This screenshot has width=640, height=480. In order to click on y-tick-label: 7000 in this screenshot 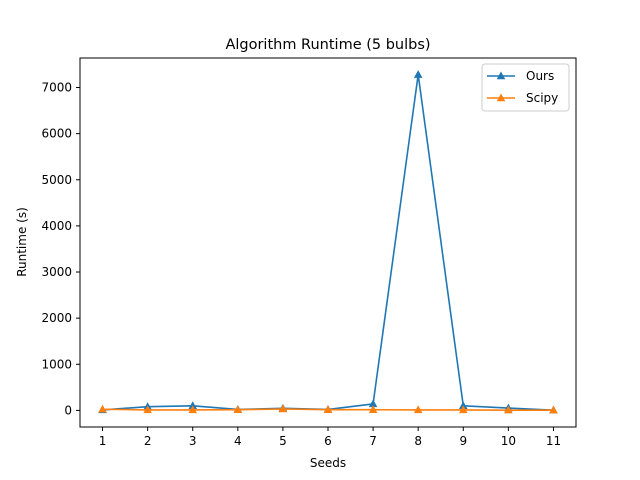, I will do `click(56, 88)`.